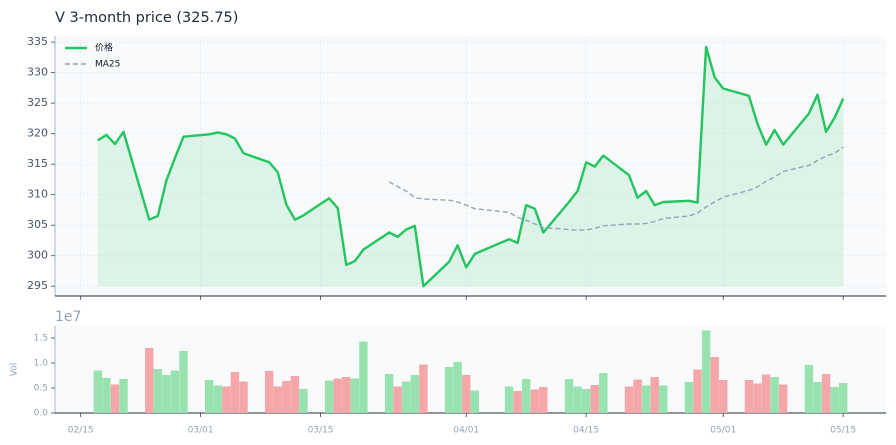 Image resolution: width=896 pixels, height=445 pixels. I want to click on y-tick-label: 330, so click(37, 72).